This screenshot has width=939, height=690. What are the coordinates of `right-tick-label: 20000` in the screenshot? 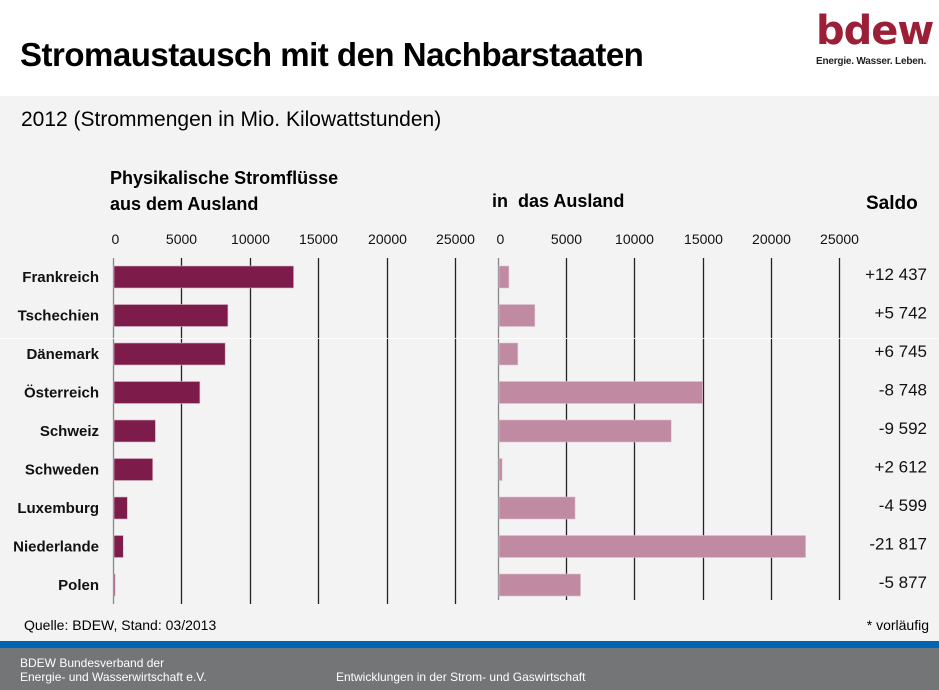 It's located at (771, 239).